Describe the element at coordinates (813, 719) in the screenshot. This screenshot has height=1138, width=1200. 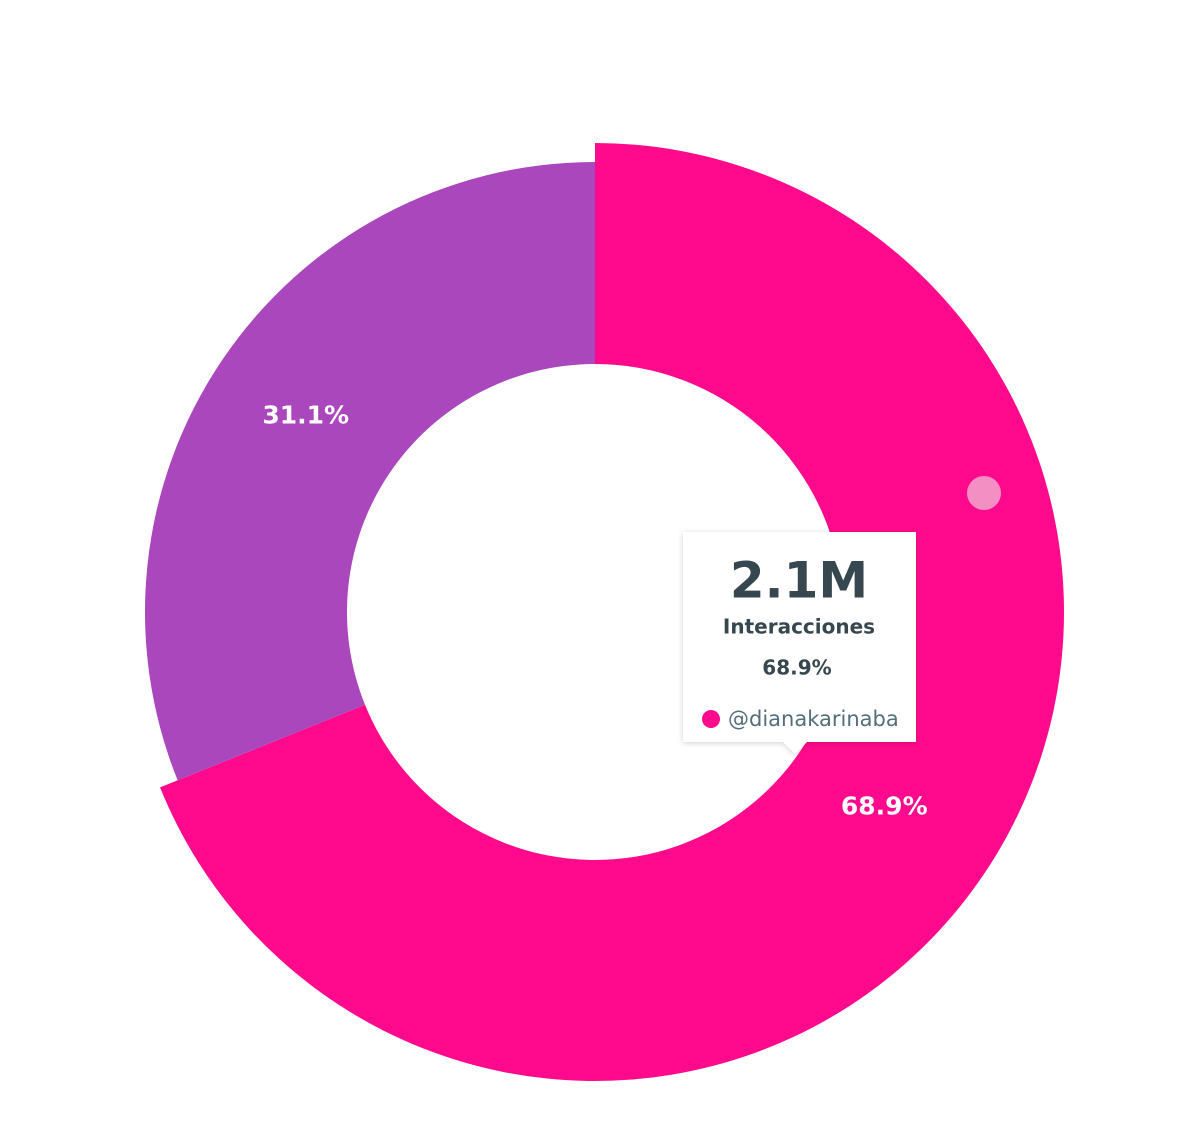
I see `tooltip-series: @dianakarinaba` at that location.